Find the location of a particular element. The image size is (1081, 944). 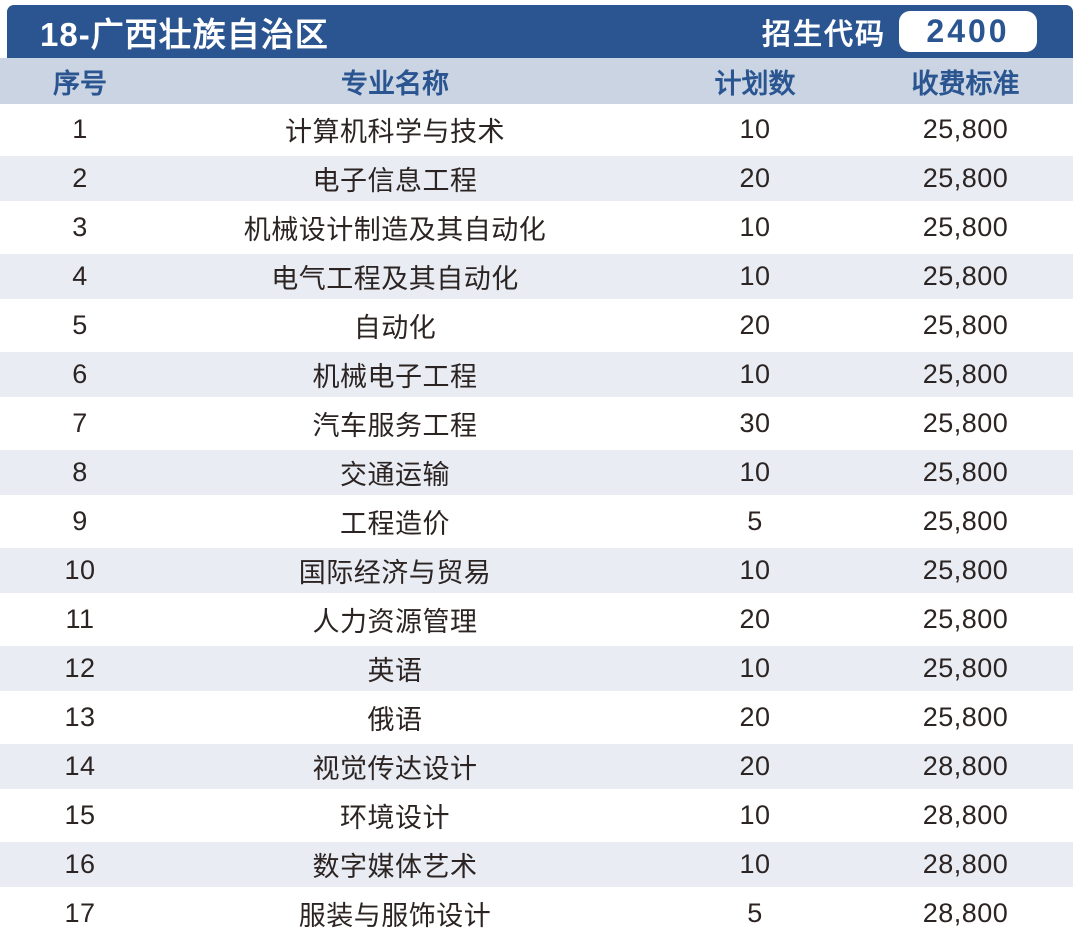

table-row: 5 自动化 20 25,800 is located at coordinates (536, 326).